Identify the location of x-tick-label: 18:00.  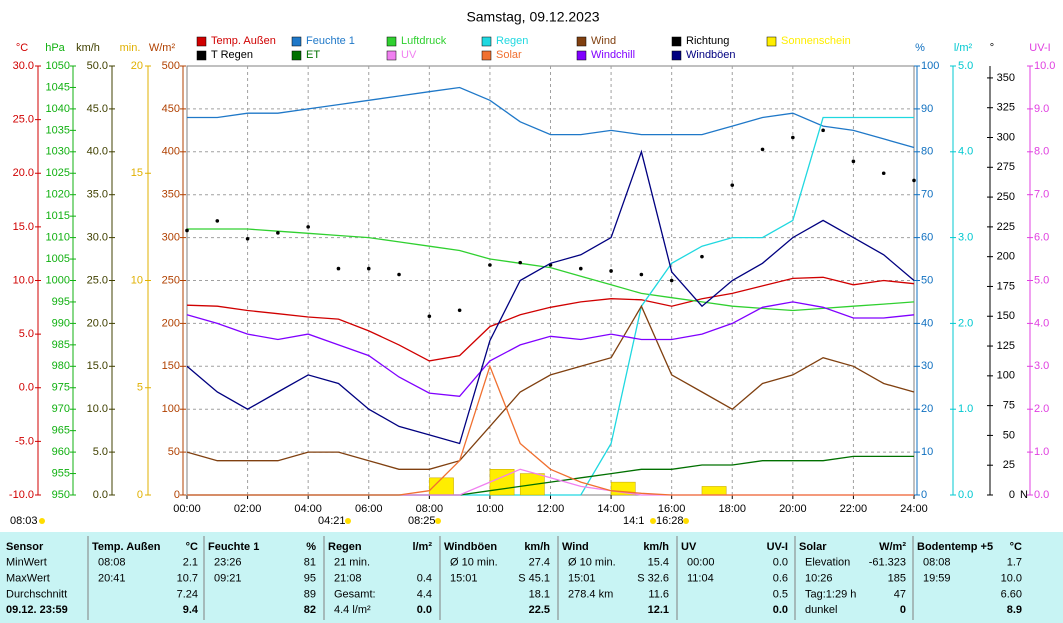
(732, 509).